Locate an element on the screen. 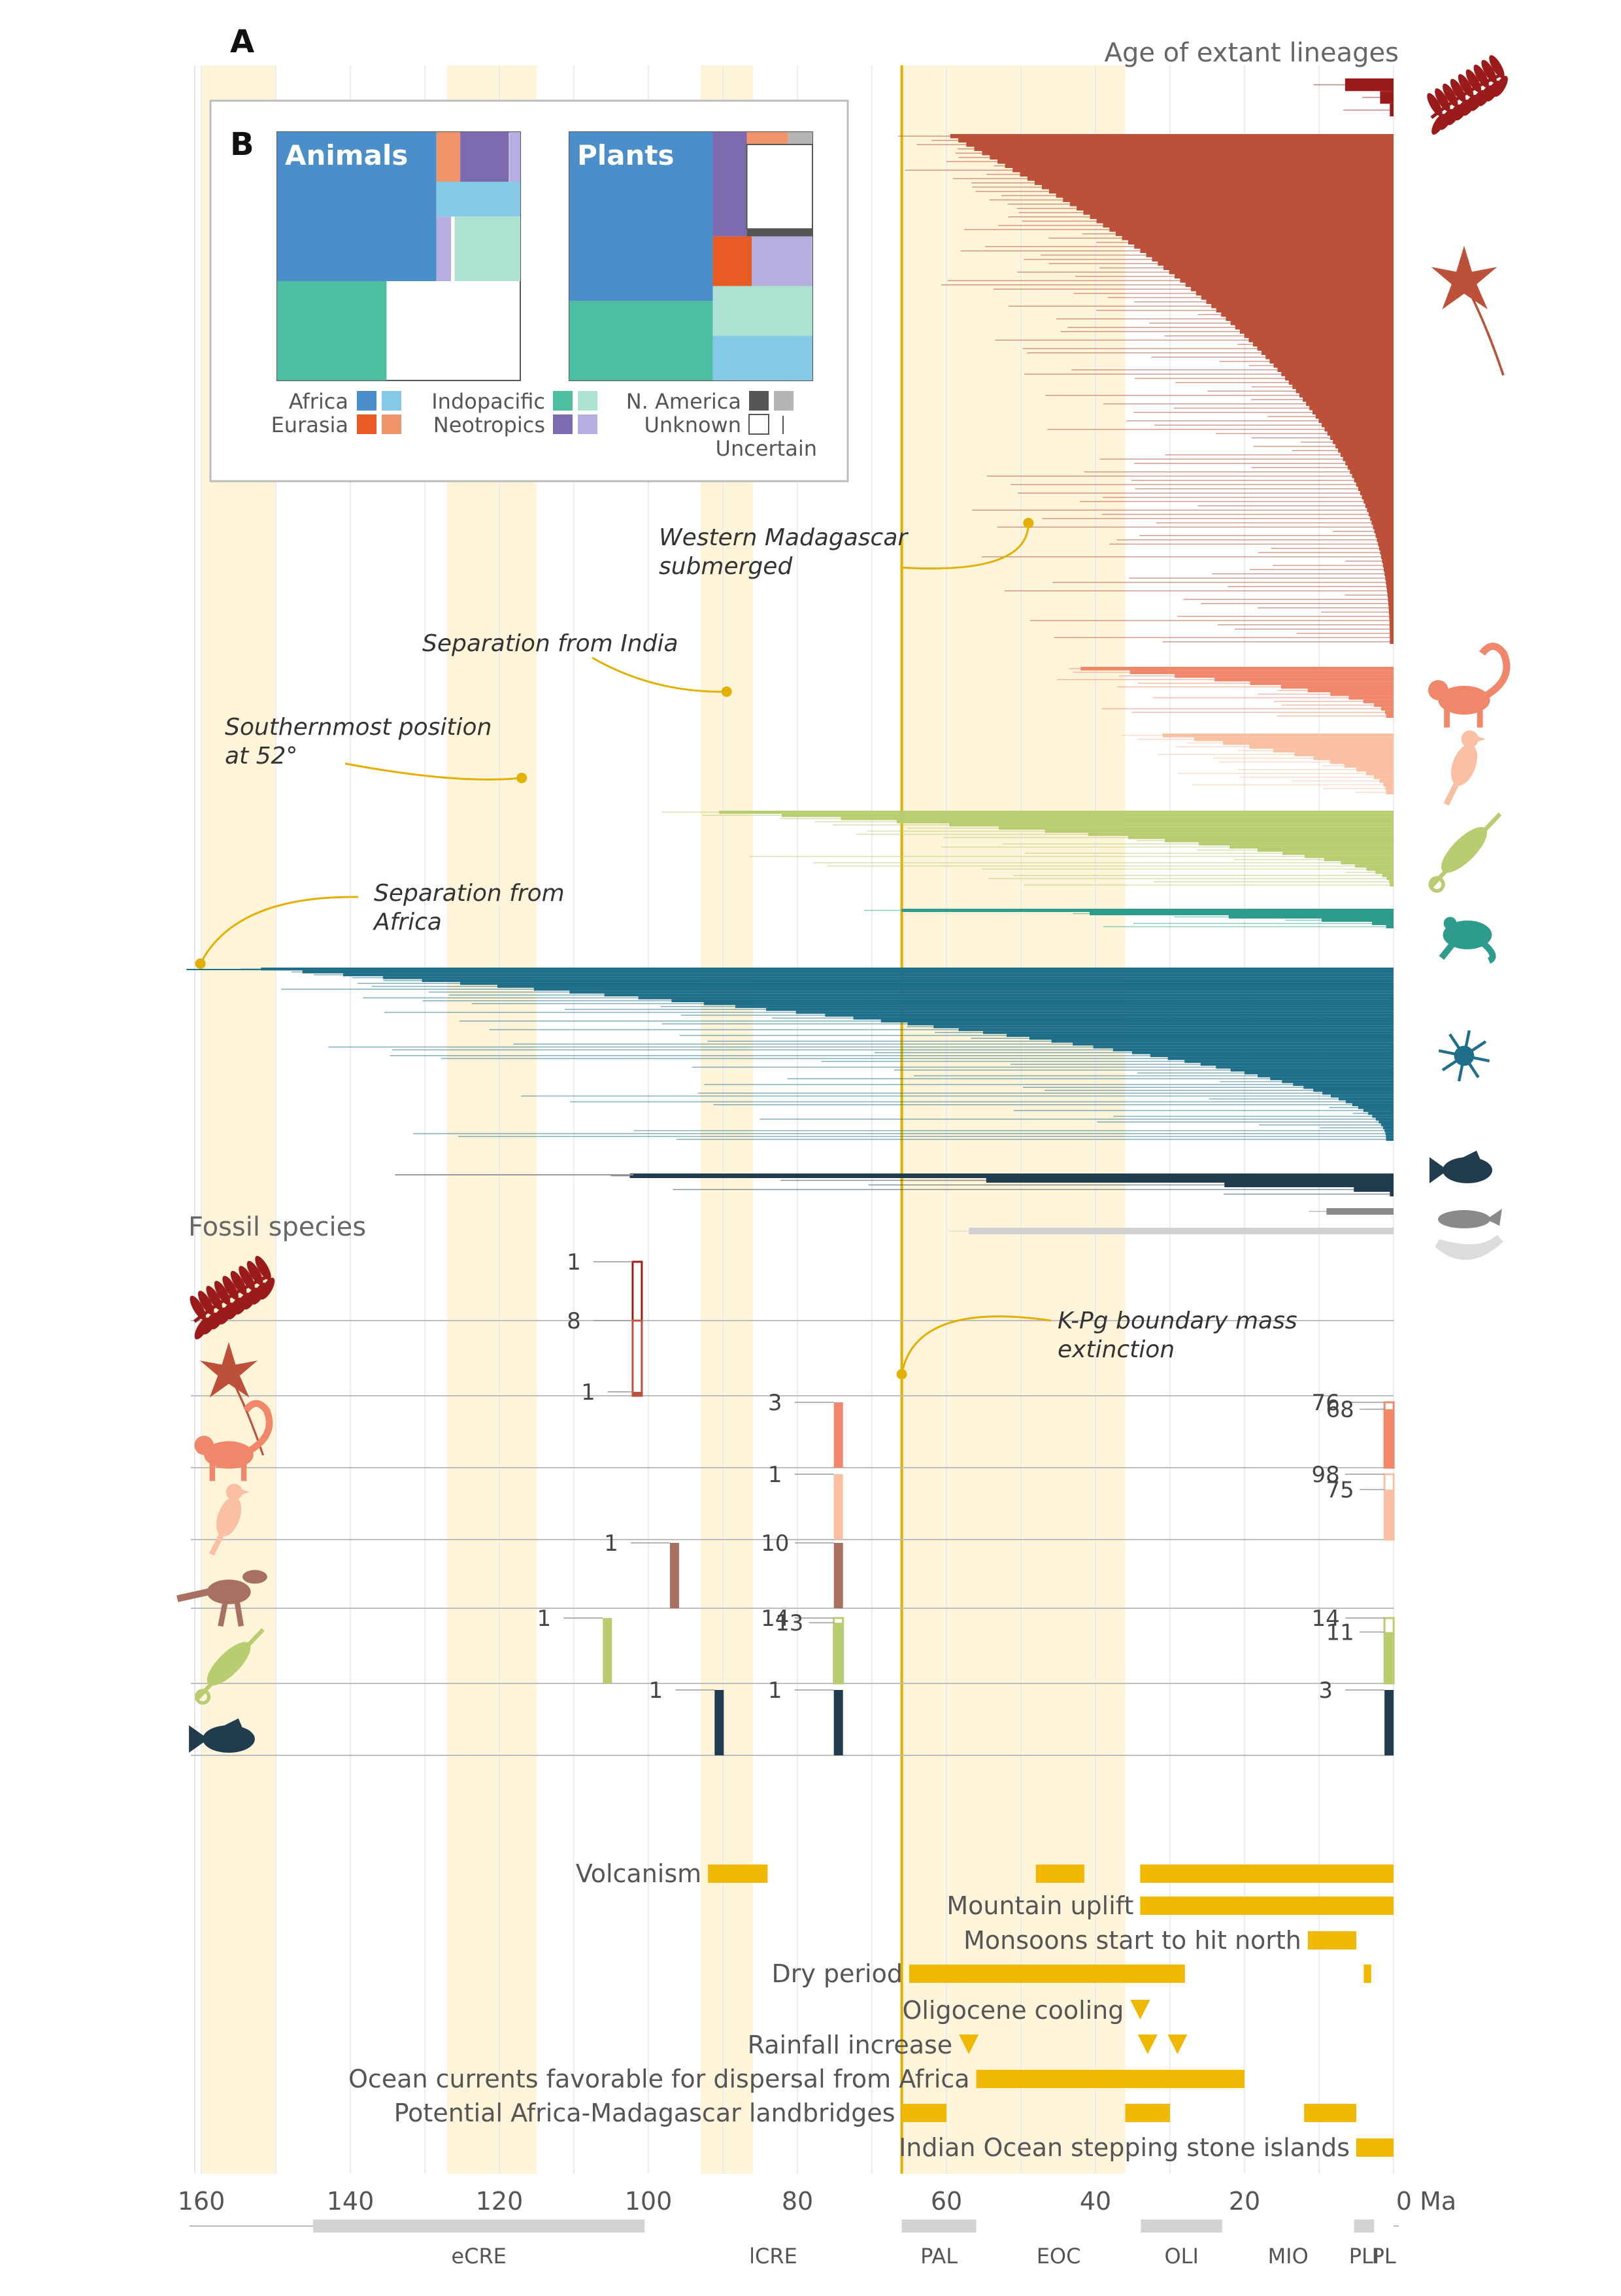 Image resolution: width=1621 pixels, height=2296 pixels. plant-icon is located at coordinates (1468, 311).